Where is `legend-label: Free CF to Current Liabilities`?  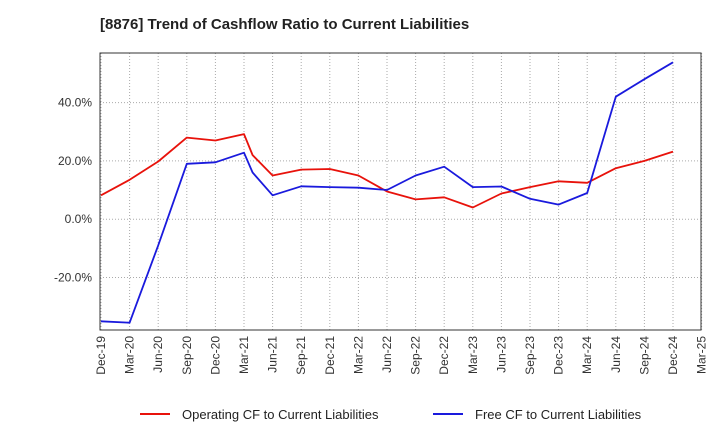 legend-label: Free CF to Current Liabilities is located at coordinates (558, 414).